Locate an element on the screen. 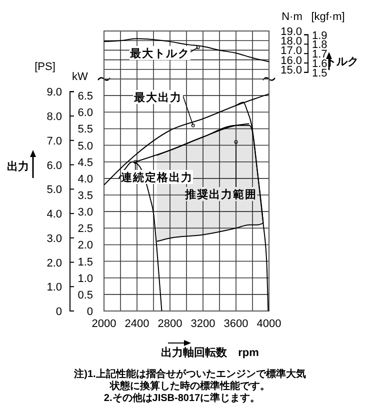 The height and width of the screenshot is (412, 369). y-tick-label: 15.0 is located at coordinates (291, 70).